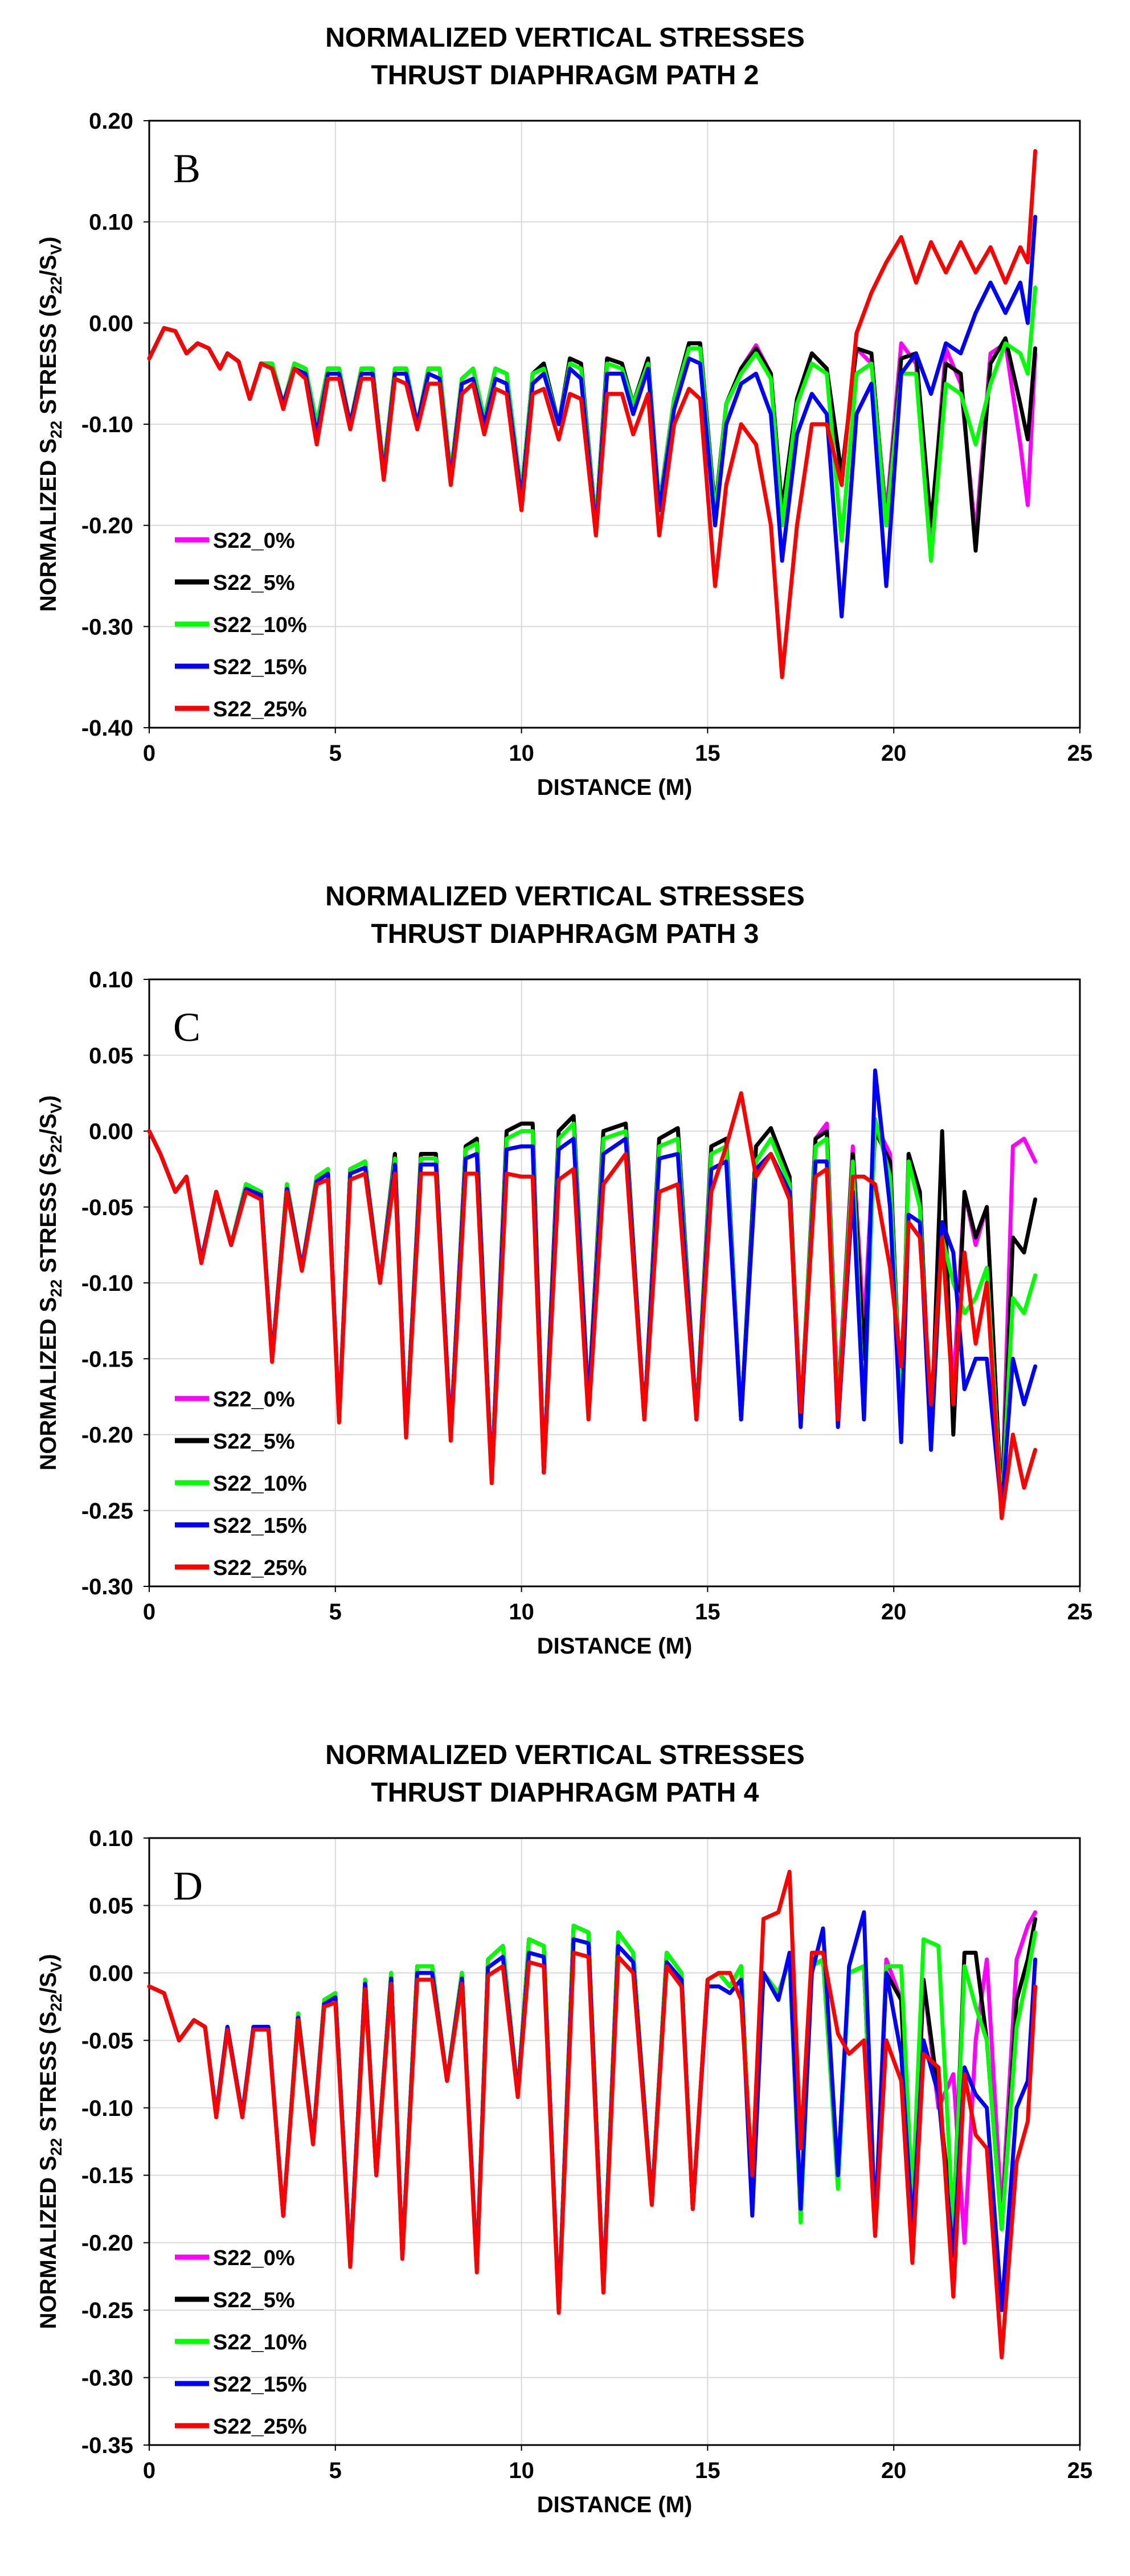 This screenshot has height=2576, width=1130. I want to click on chart-title-line2: THRUST DIAPHRAGM PATH 2, so click(565, 75).